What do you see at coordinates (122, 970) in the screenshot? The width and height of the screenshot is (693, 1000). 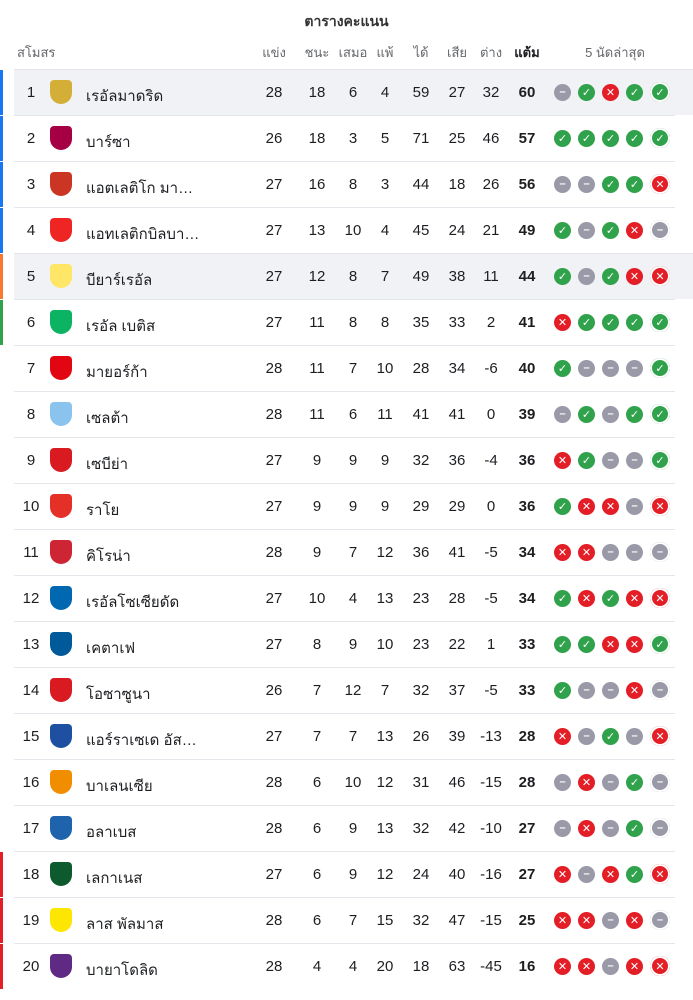 I see `team-name: บายาโดลิด` at bounding box center [122, 970].